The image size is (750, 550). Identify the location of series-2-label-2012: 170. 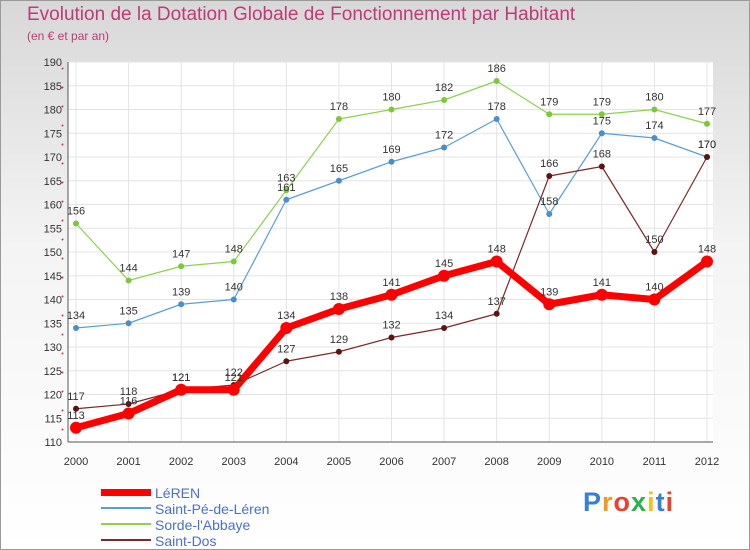
(707, 145).